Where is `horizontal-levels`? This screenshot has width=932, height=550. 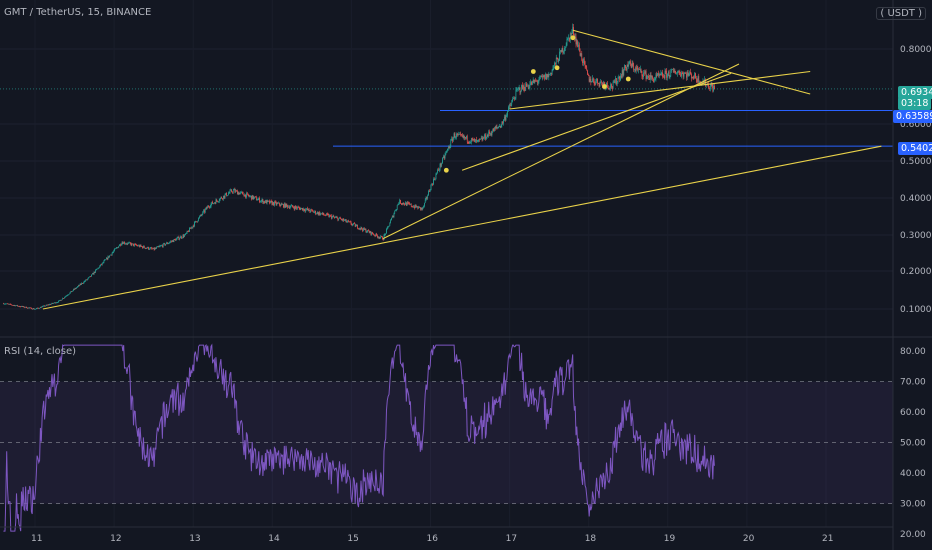
horizontal-levels is located at coordinates (446, 117).